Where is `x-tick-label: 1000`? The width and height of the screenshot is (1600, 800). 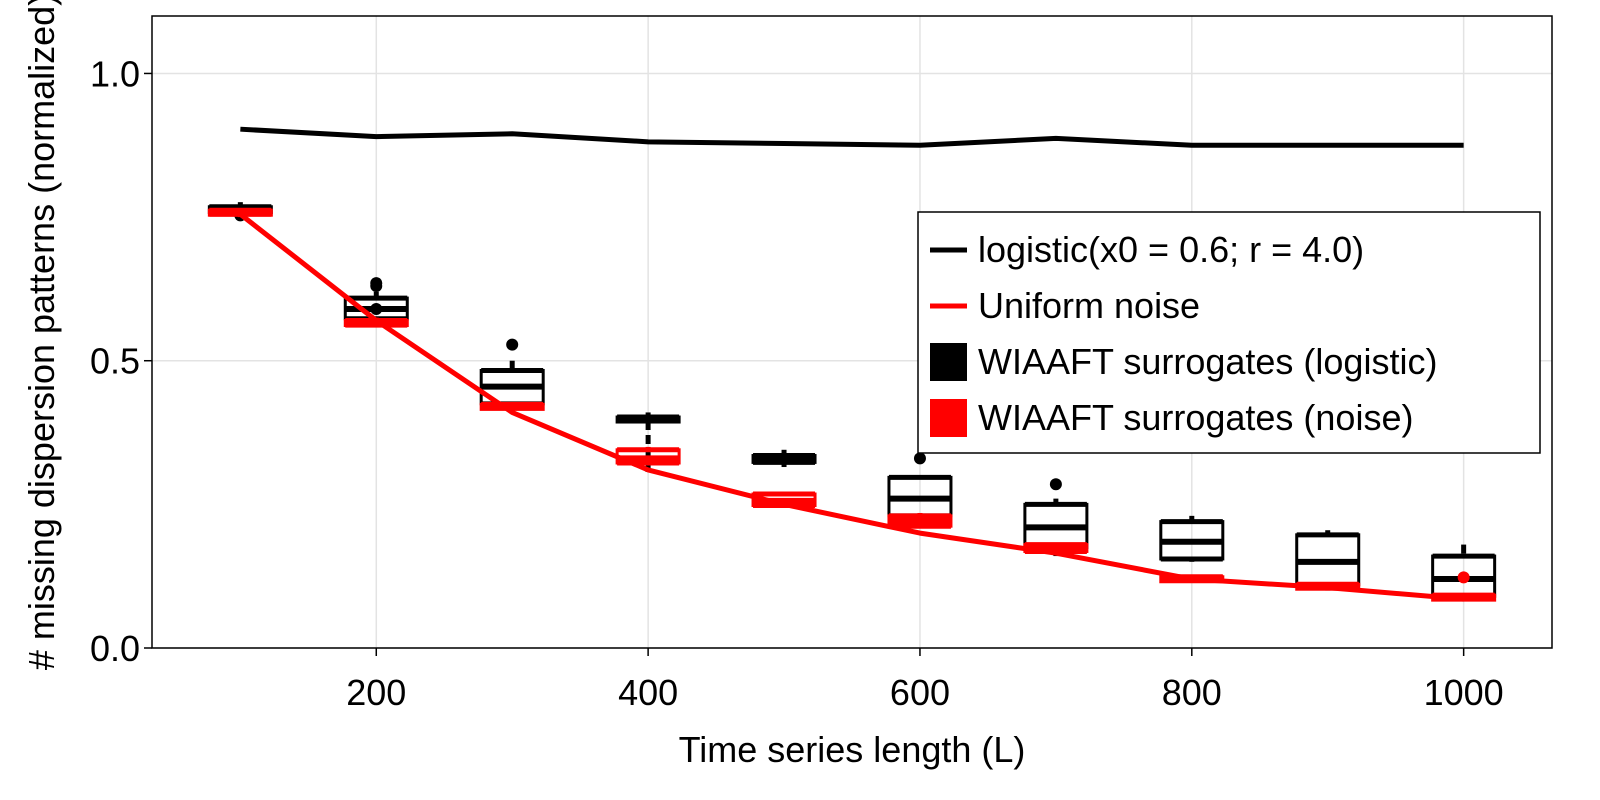 x-tick-label: 1000 is located at coordinates (1464, 692).